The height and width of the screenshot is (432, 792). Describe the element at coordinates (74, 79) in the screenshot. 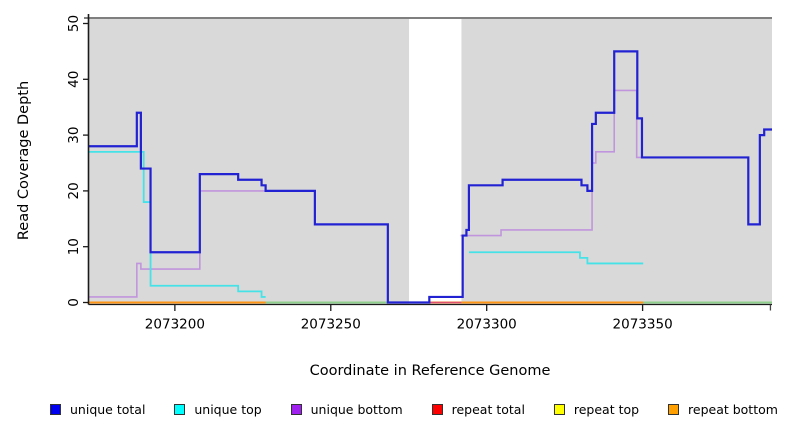

I see `y-tick-label: 40` at that location.